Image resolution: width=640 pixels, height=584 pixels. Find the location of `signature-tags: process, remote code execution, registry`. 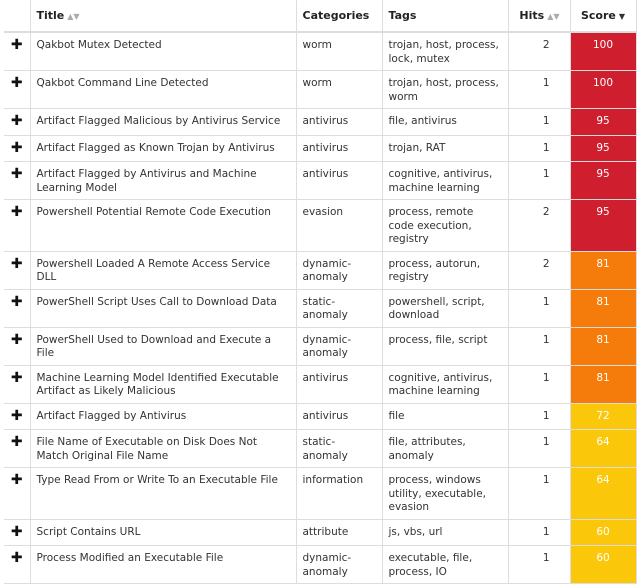

signature-tags: process, remote code execution, registry is located at coordinates (445, 225).